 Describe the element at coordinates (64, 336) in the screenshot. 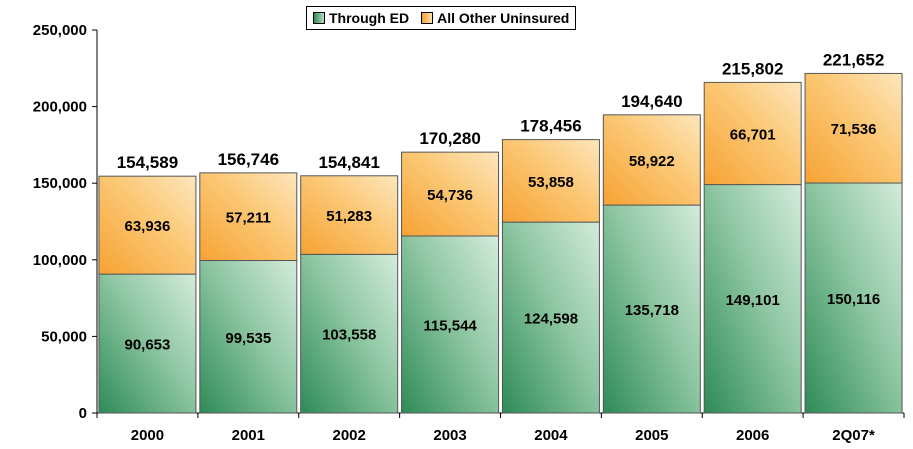

I see `y-tick-label: 50,000` at that location.